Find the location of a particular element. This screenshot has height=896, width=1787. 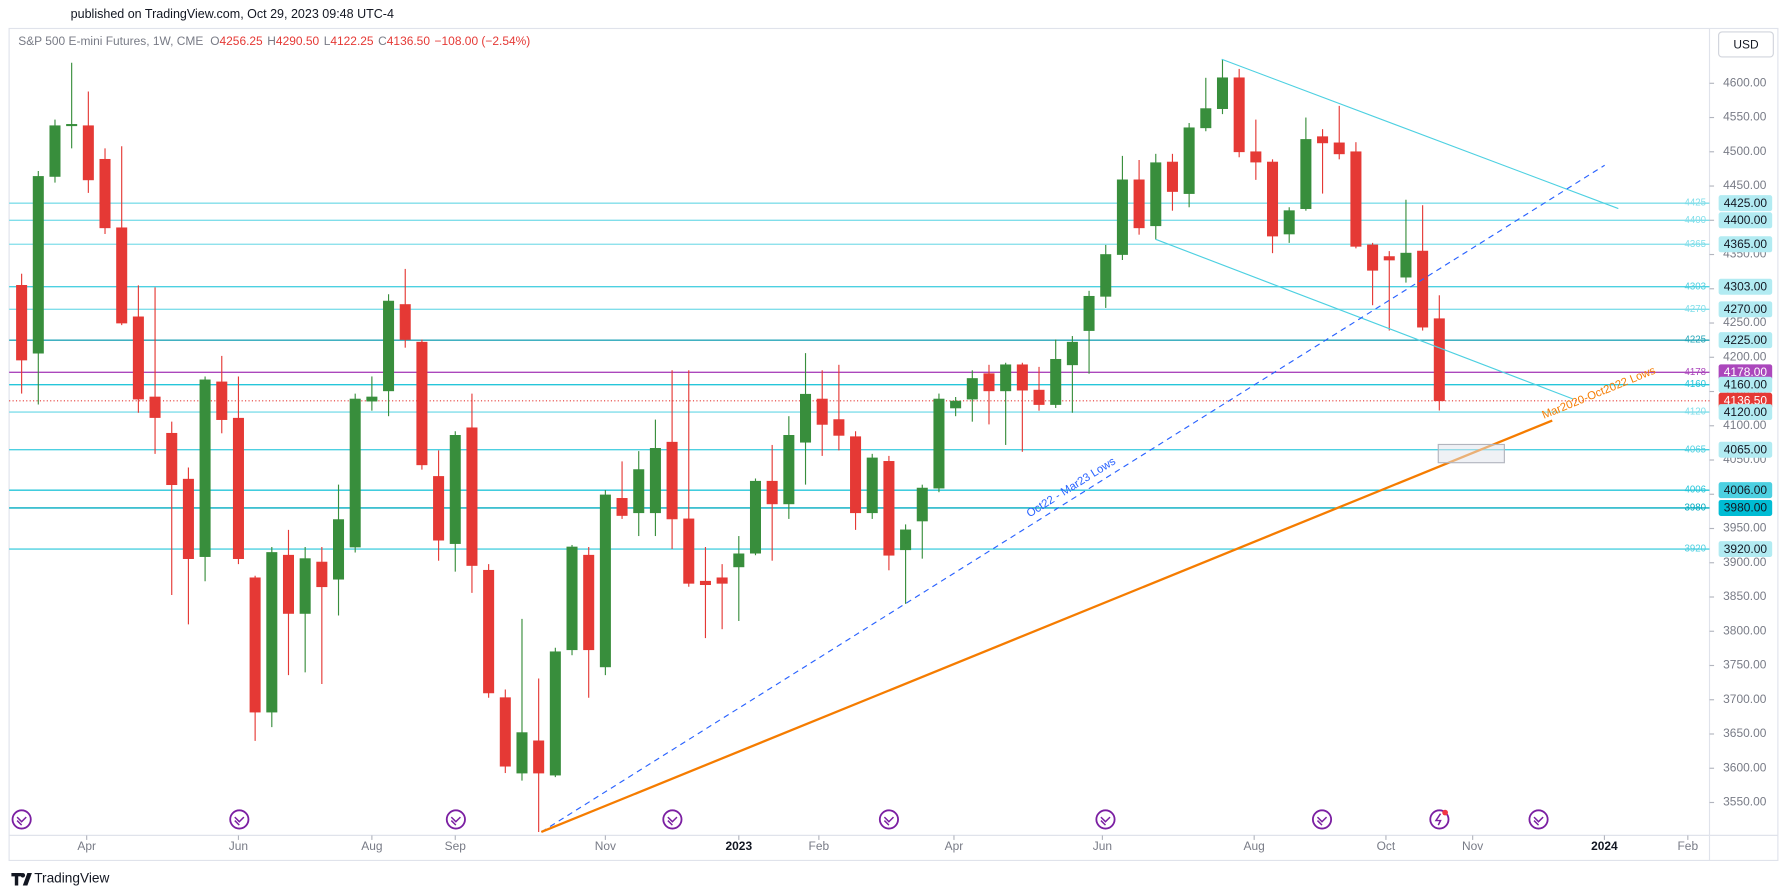

level-tag: 4065 is located at coordinates (1696, 449).